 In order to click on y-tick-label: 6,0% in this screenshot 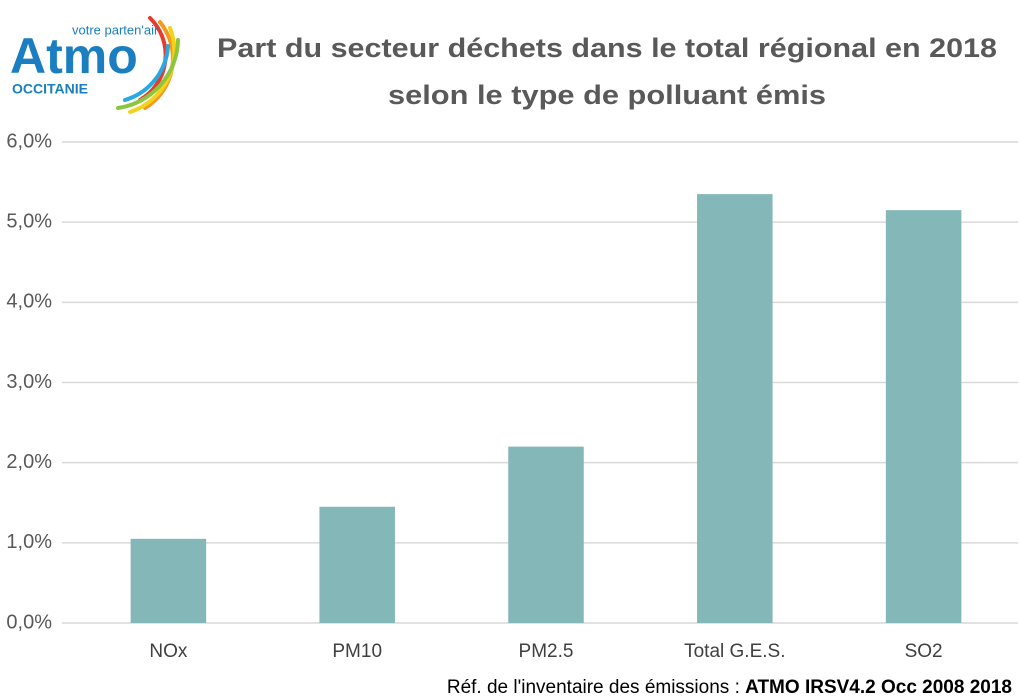, I will do `click(29, 141)`.